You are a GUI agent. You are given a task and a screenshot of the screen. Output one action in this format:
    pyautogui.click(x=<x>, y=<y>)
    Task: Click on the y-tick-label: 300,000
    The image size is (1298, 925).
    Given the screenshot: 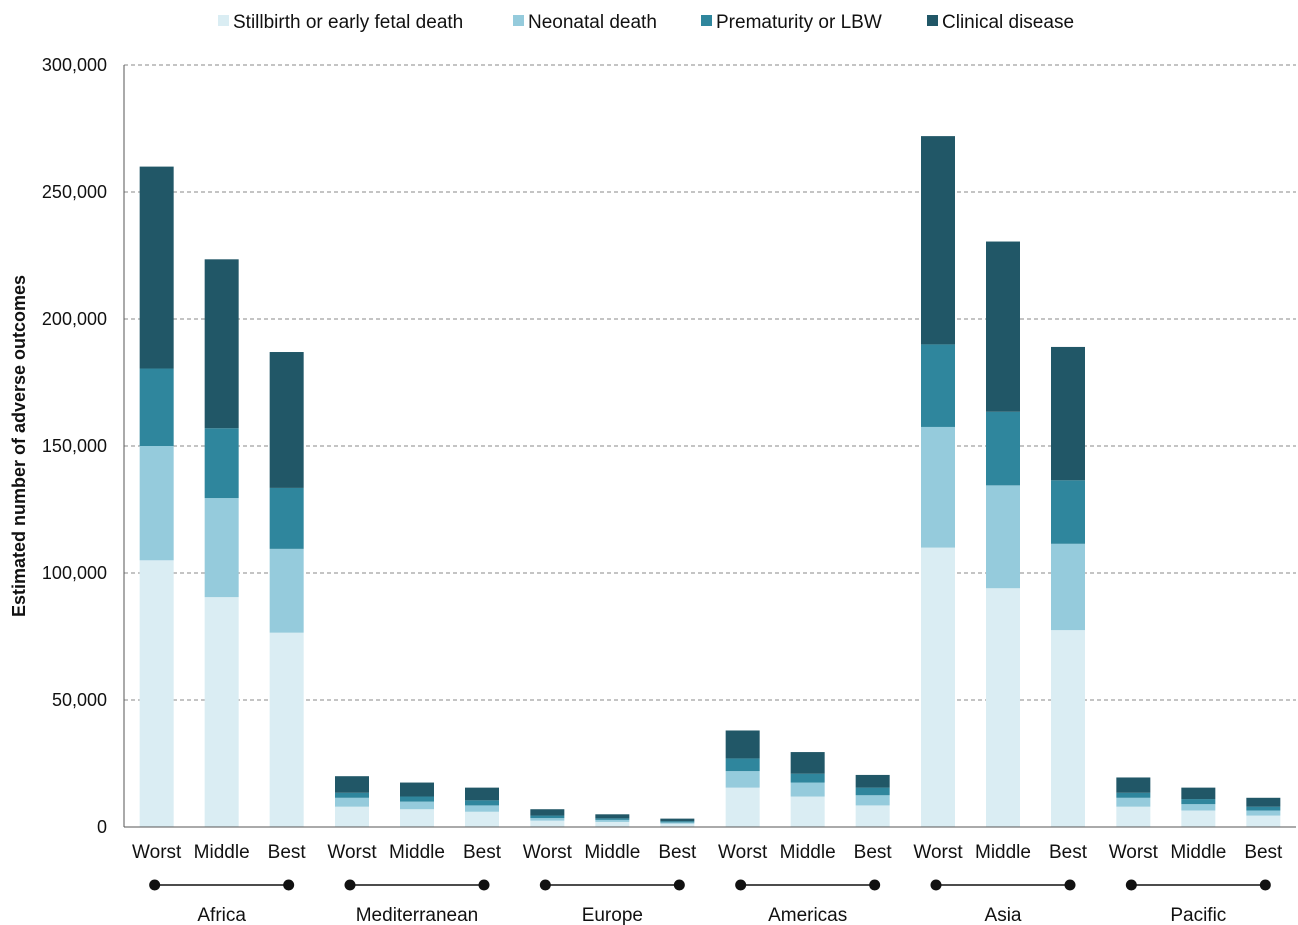 What is the action you would take?
    pyautogui.click(x=74, y=65)
    